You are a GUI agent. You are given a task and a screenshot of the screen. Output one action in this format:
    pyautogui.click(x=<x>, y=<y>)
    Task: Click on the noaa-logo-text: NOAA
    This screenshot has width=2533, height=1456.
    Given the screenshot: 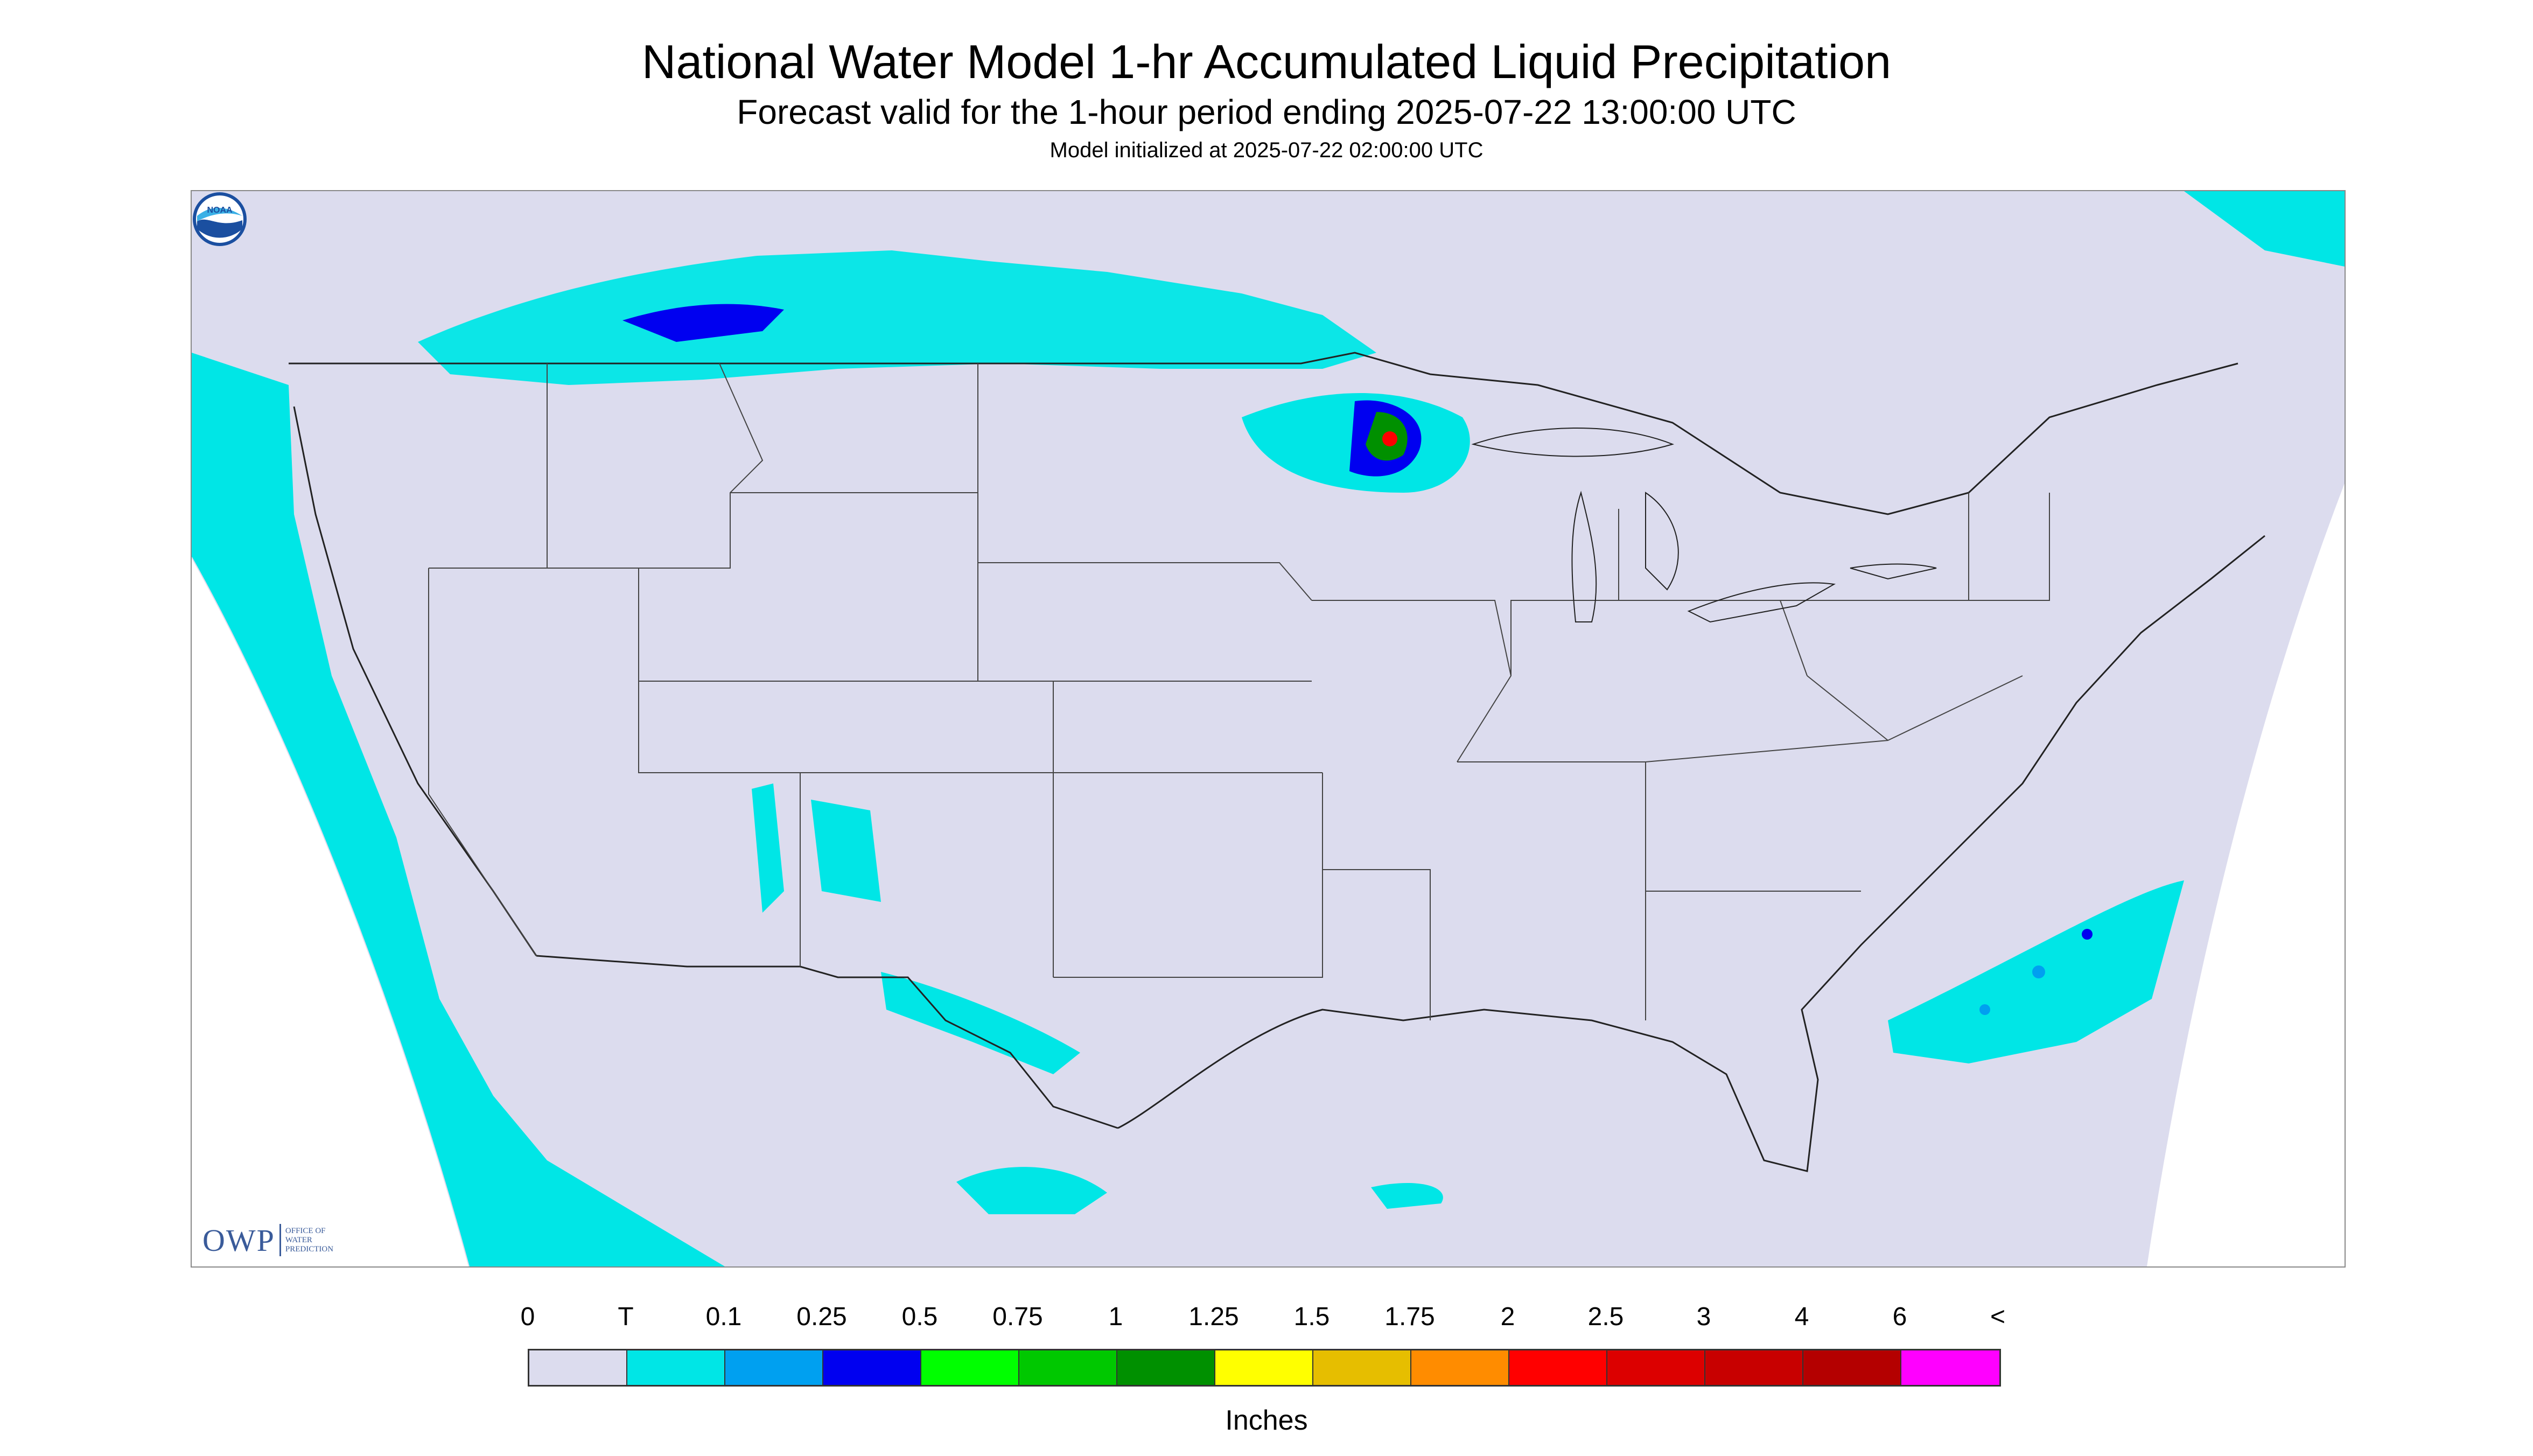 What is the action you would take?
    pyautogui.click(x=220, y=210)
    